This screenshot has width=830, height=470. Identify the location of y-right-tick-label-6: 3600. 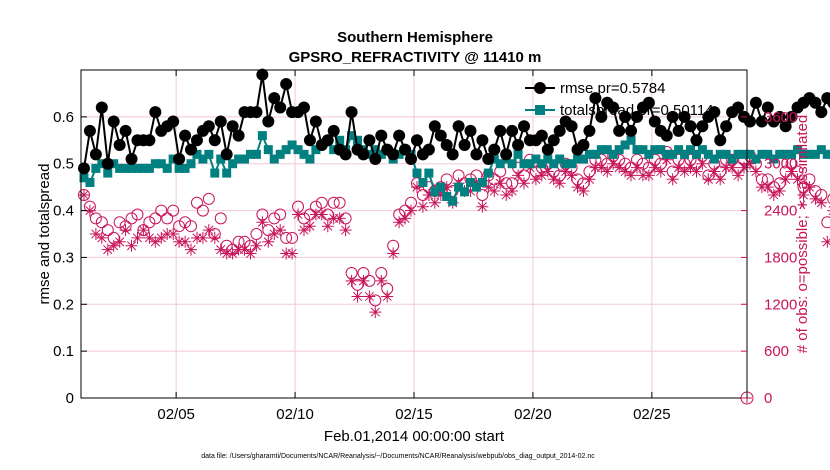
(780, 117).